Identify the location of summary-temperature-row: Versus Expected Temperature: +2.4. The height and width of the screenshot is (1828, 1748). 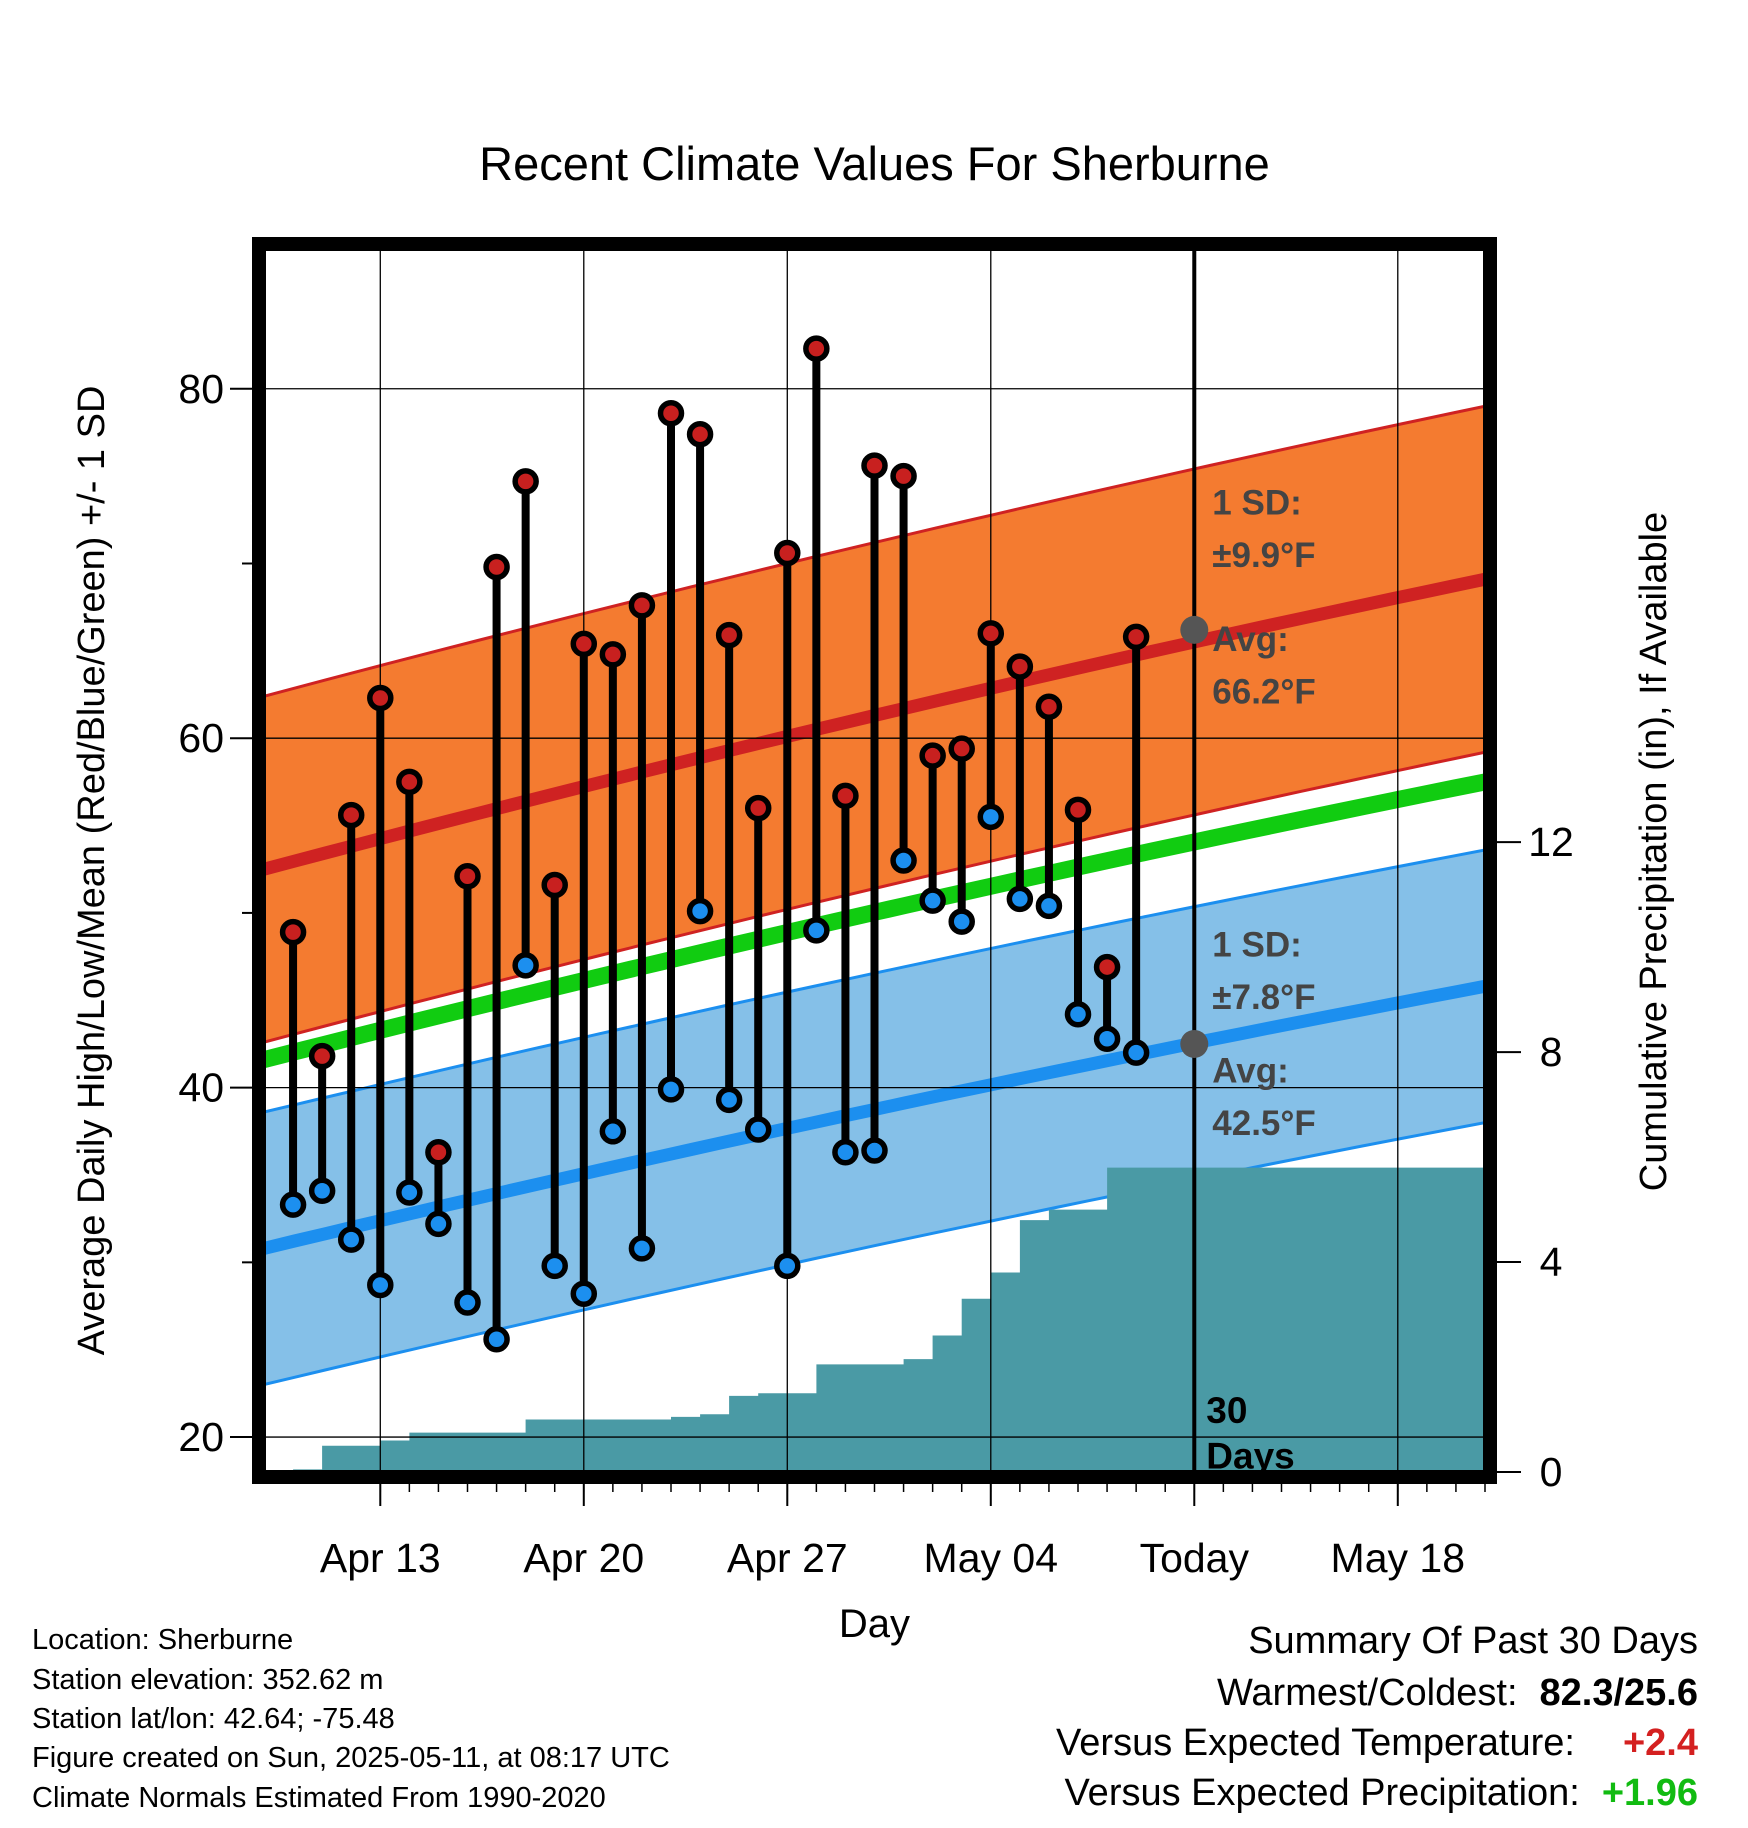
(1377, 1743).